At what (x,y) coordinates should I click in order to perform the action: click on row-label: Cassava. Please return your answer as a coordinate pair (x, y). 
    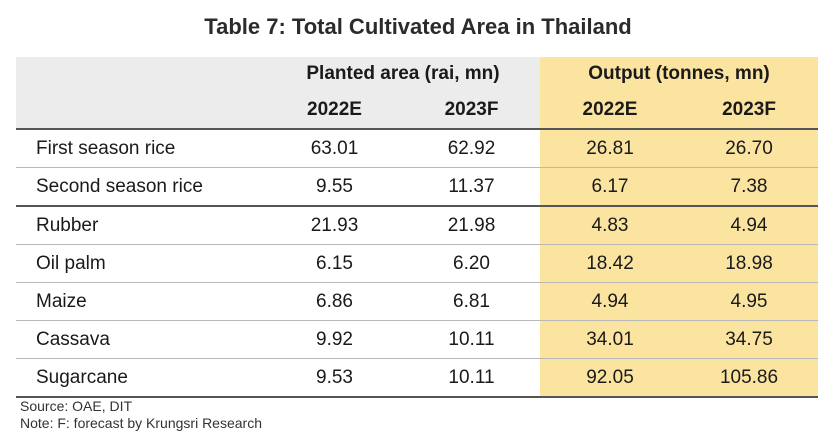
    Looking at the image, I should click on (141, 339).